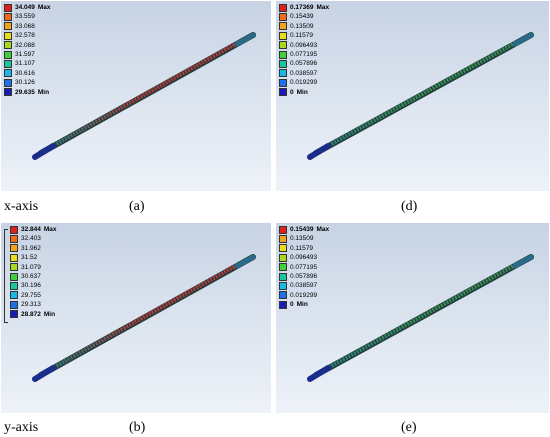 Image resolution: width=550 pixels, height=437 pixels. I want to click on caption-a: (a), so click(137, 206).